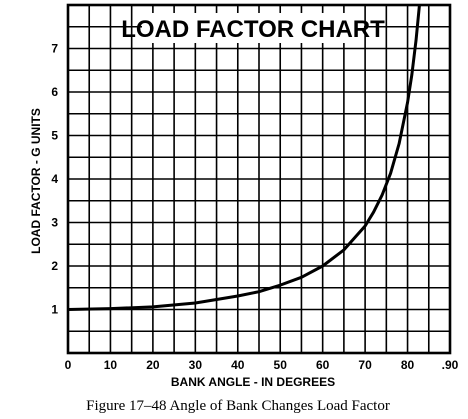 The height and width of the screenshot is (419, 468). Describe the element at coordinates (450, 365) in the screenshot. I see `x-tick-label: .90` at that location.